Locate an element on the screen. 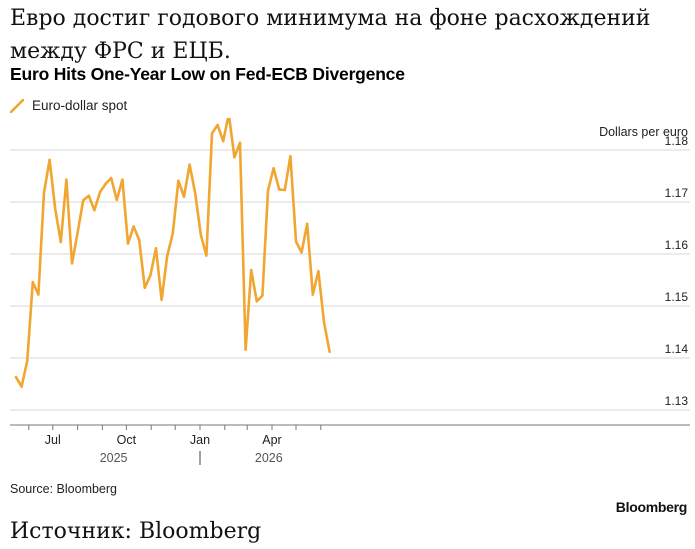  y-tick-label: 1.13 is located at coordinates (677, 401).